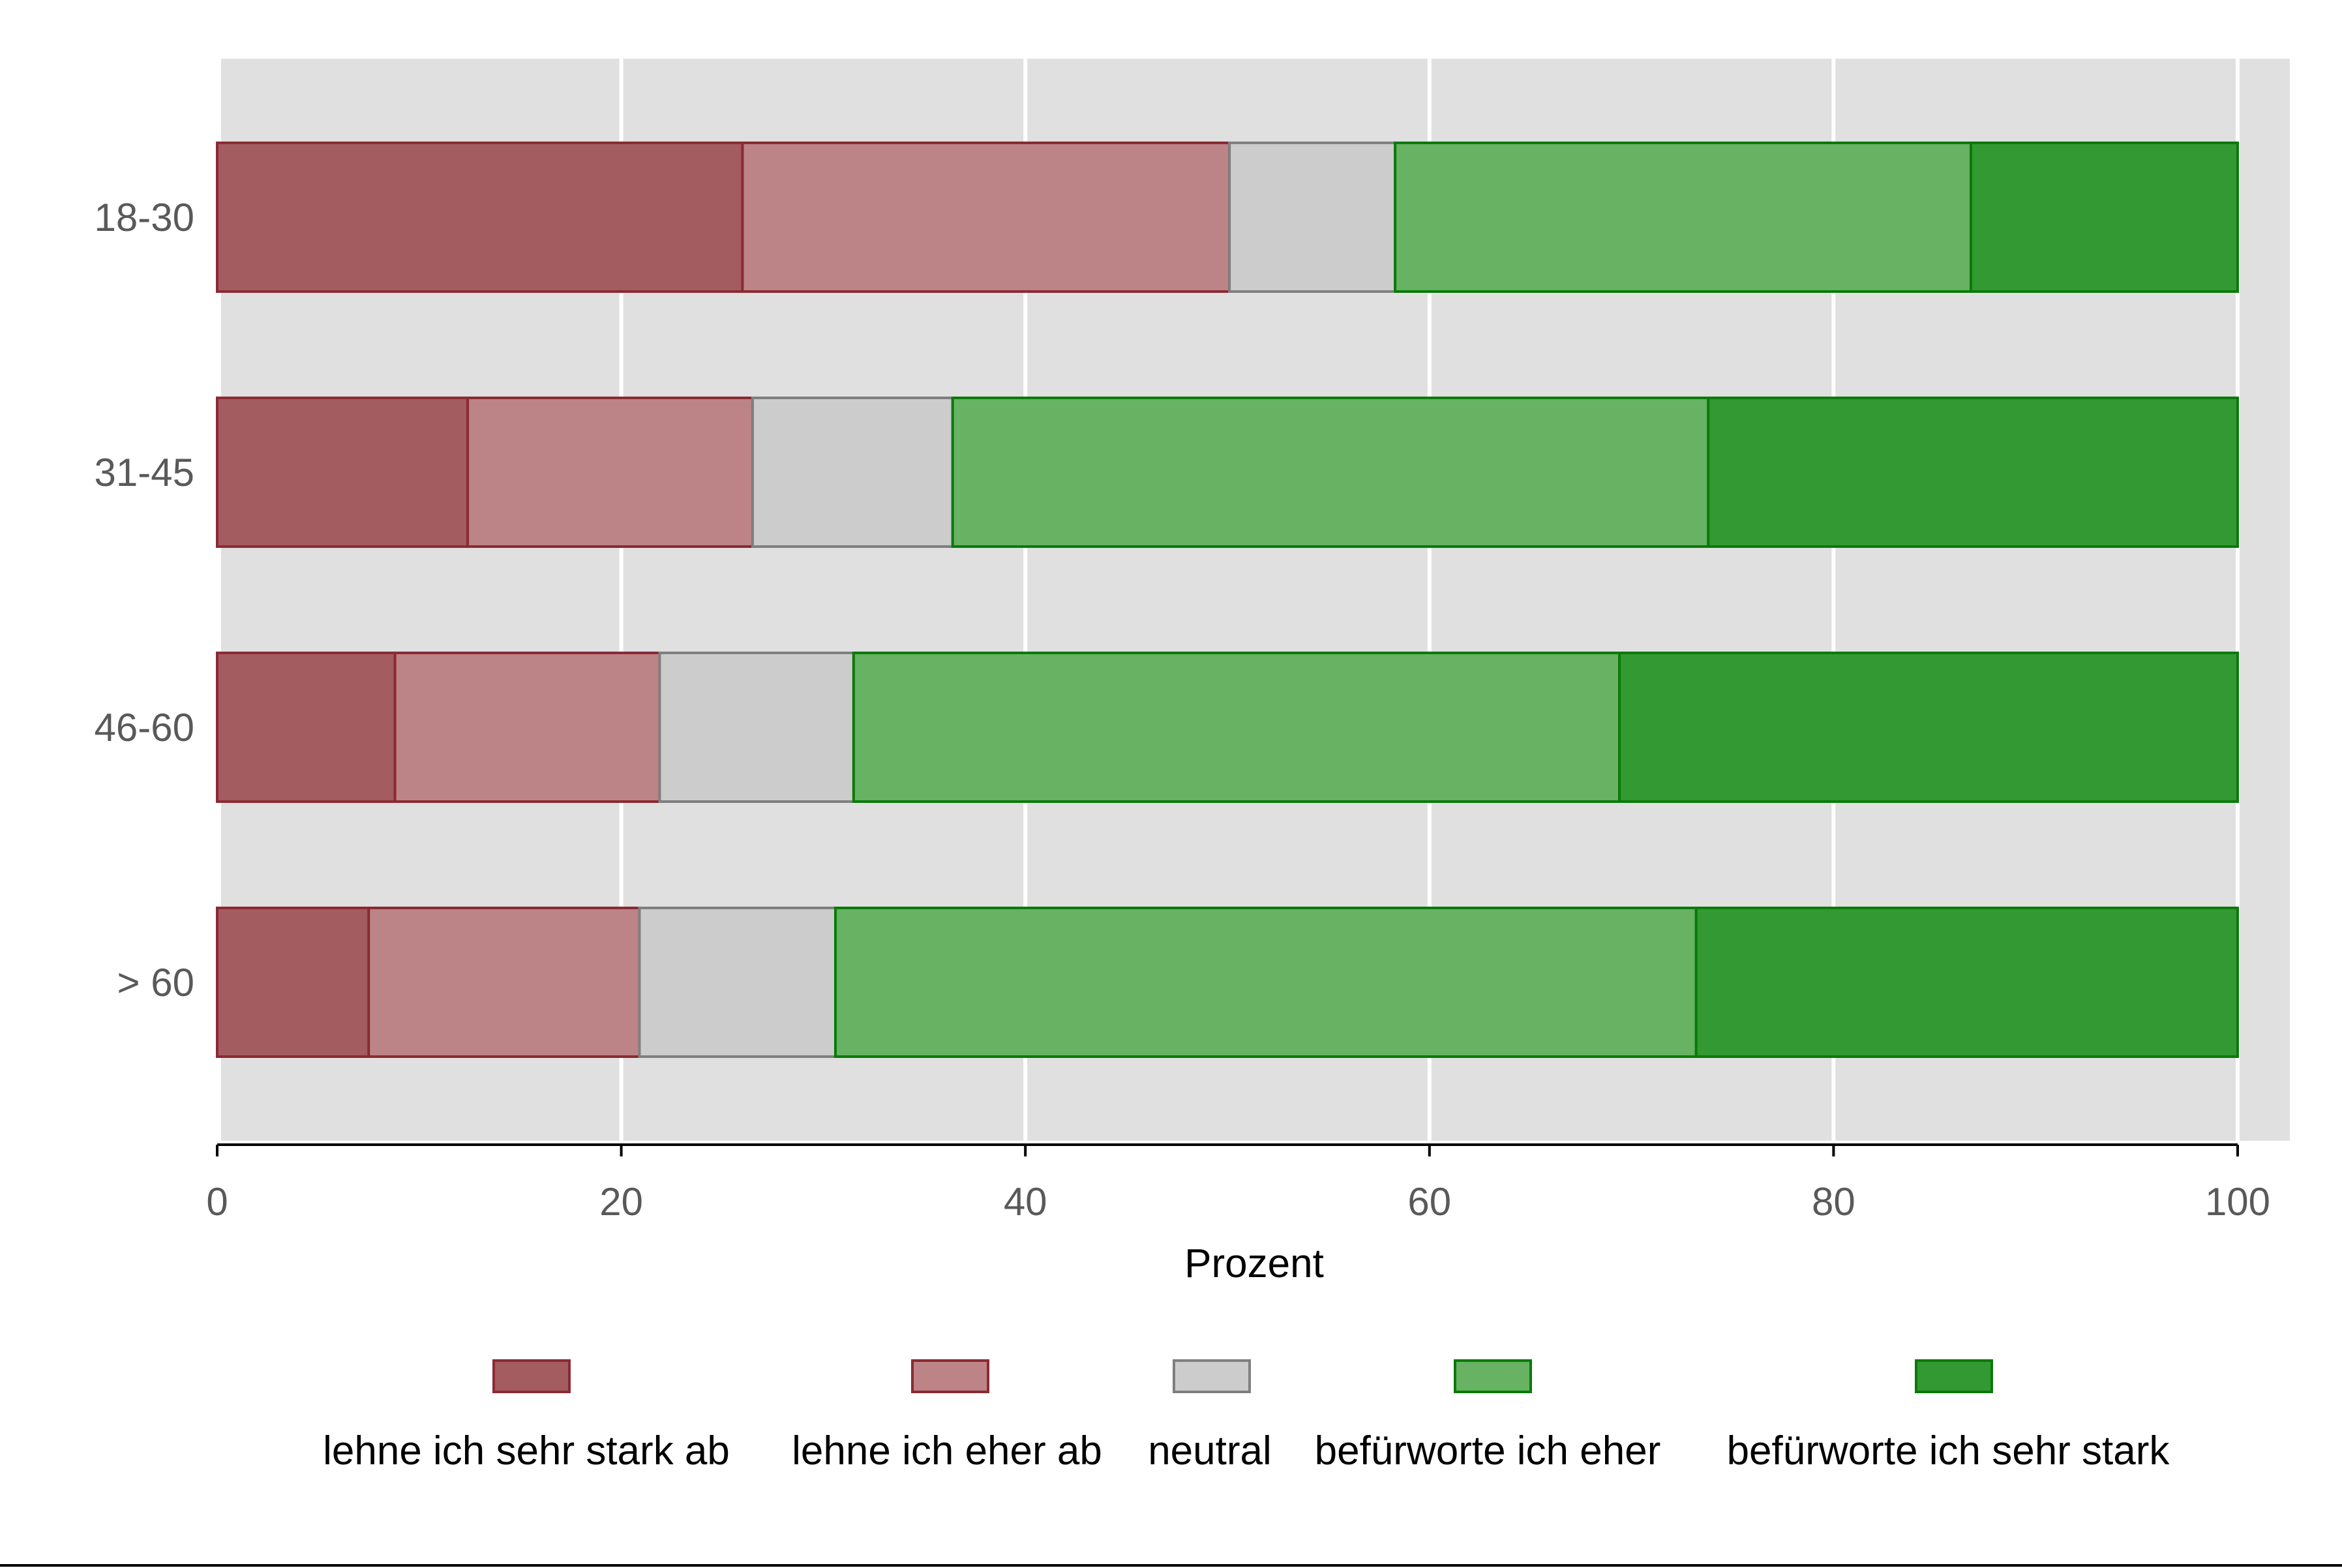 The image size is (2342, 1568). What do you see at coordinates (1948, 1450) in the screenshot?
I see `legend-label: befürworte ich sehr stark` at bounding box center [1948, 1450].